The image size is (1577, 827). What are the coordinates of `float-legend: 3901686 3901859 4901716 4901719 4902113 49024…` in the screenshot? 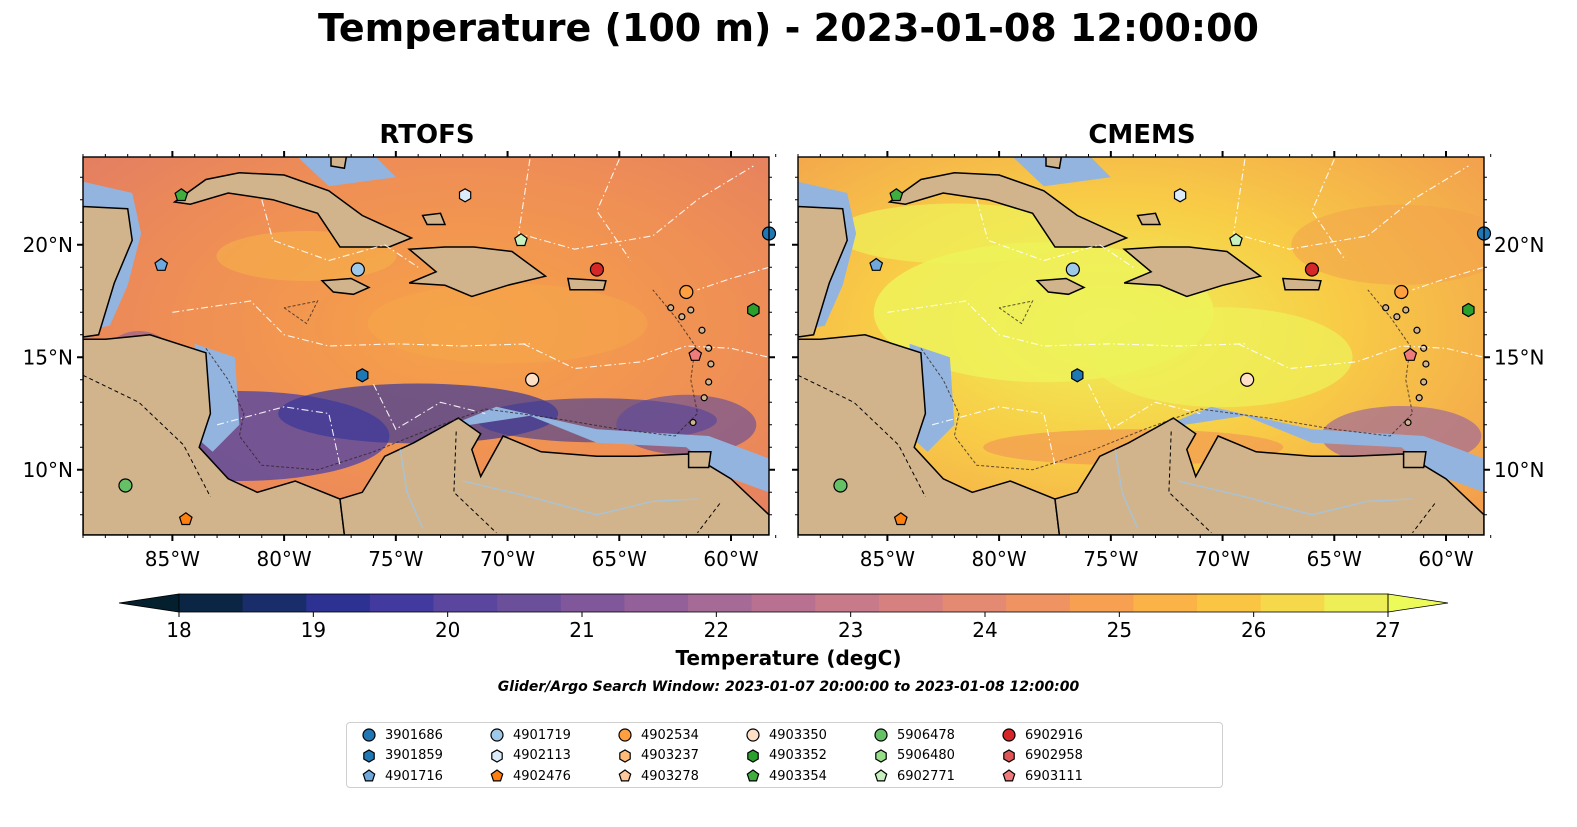 It's located at (784, 755).